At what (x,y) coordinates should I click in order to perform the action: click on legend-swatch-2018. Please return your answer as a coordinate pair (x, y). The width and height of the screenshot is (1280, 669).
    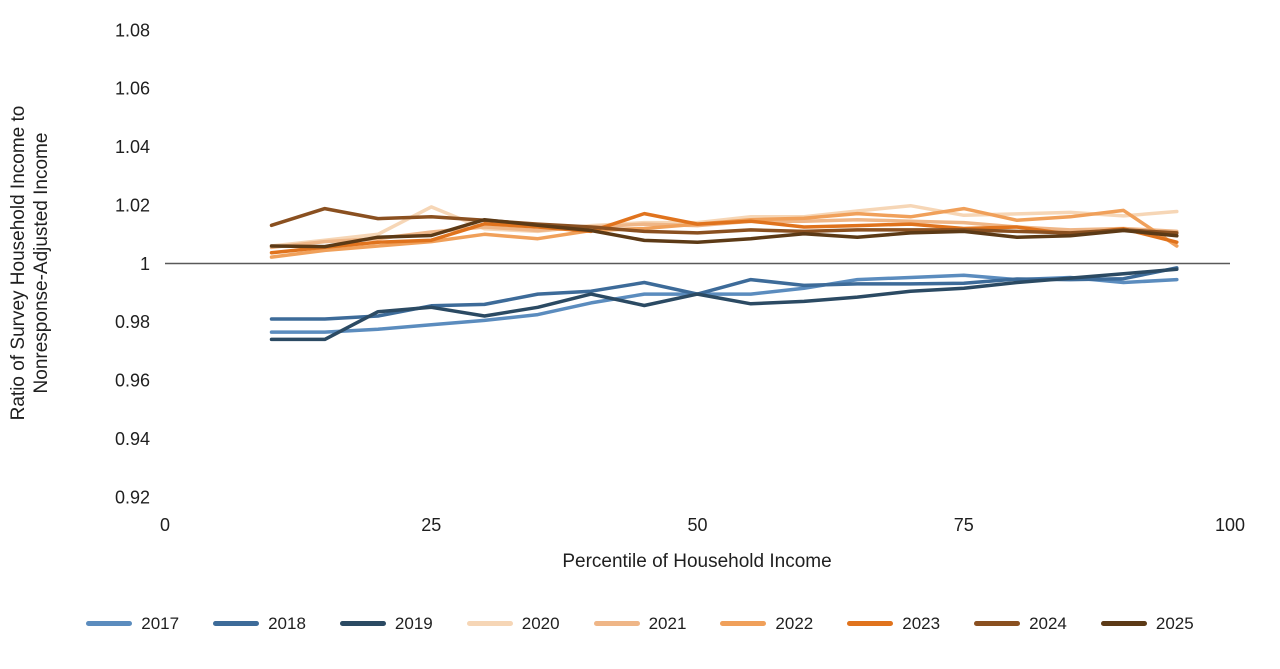
    Looking at the image, I should click on (236, 623).